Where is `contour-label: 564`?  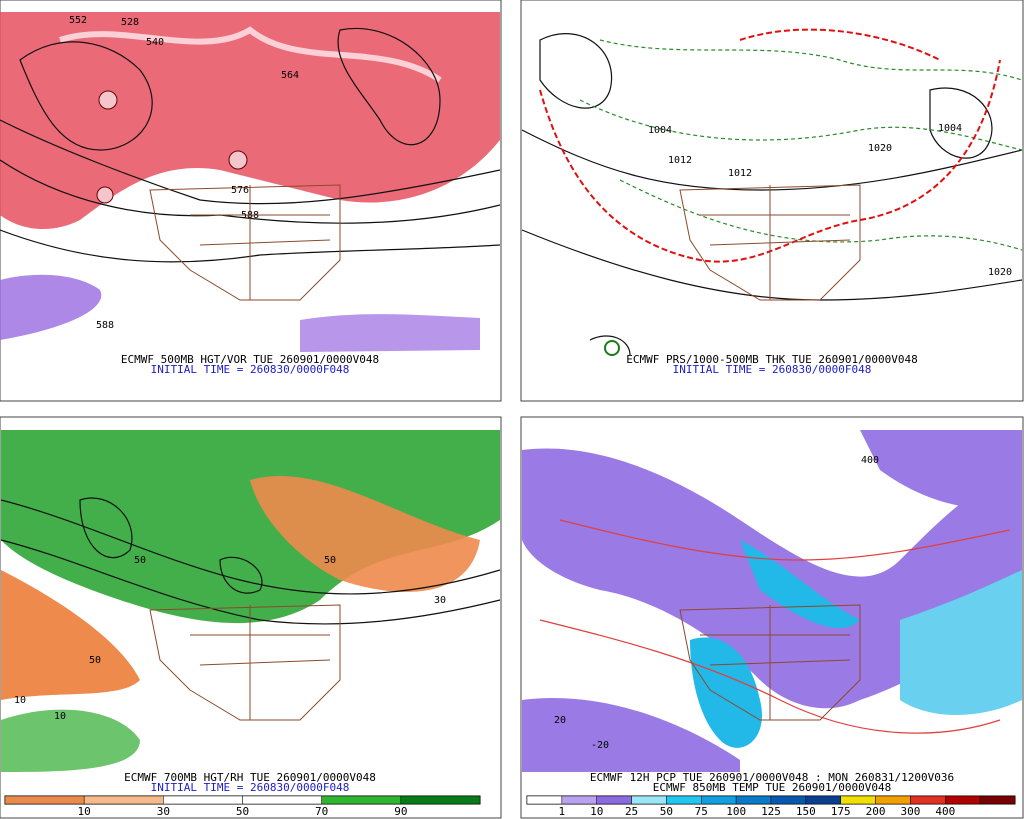 contour-label: 564 is located at coordinates (290, 75).